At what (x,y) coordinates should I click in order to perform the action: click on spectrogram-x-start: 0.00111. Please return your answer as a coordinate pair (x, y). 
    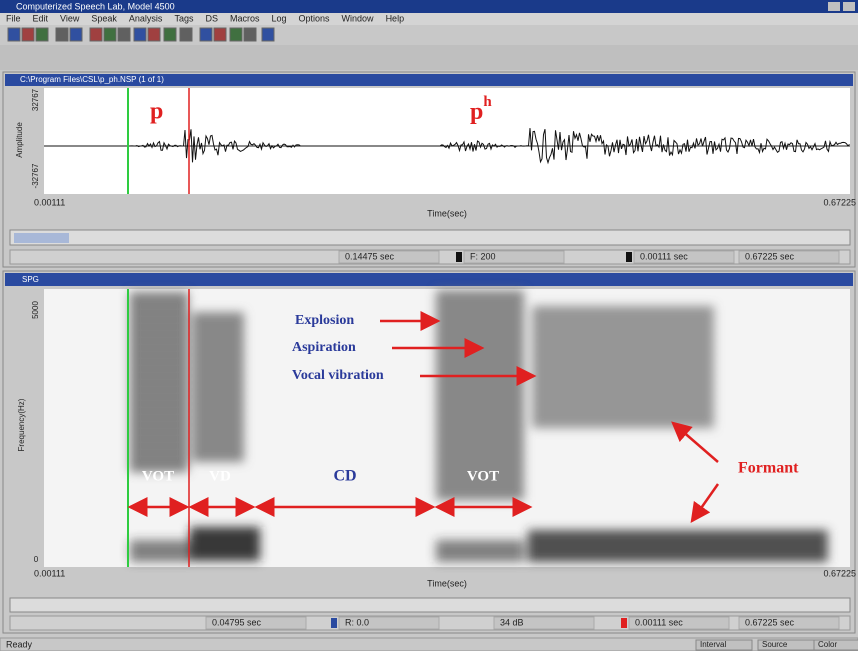
    Looking at the image, I should click on (49, 573).